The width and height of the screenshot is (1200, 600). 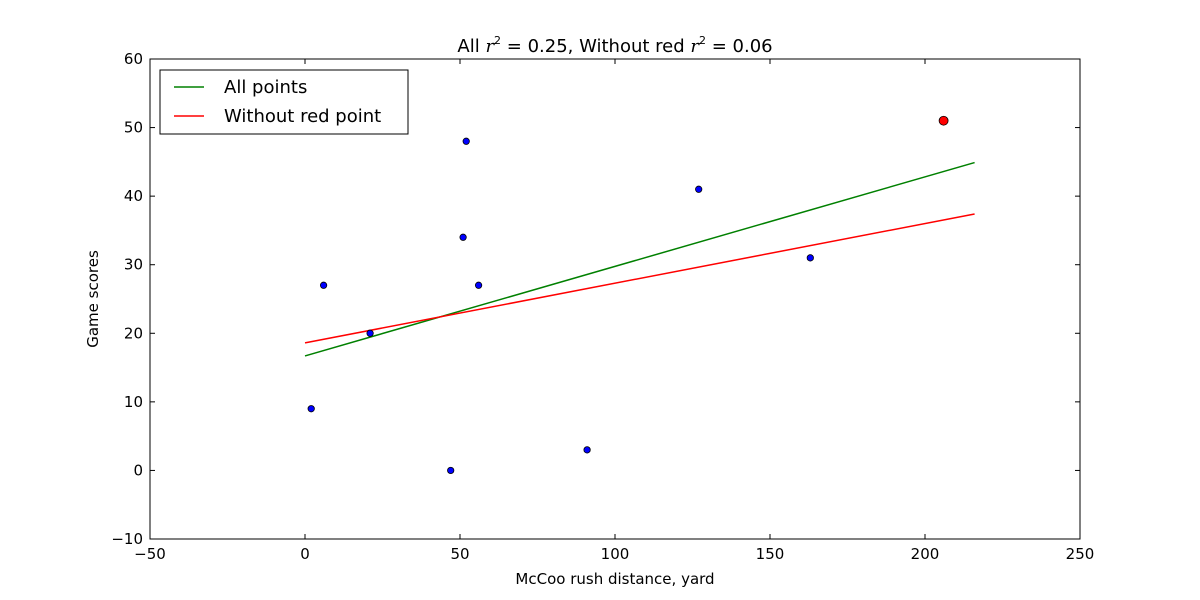 What do you see at coordinates (305, 554) in the screenshot?
I see `x-tick-label-1: 0` at bounding box center [305, 554].